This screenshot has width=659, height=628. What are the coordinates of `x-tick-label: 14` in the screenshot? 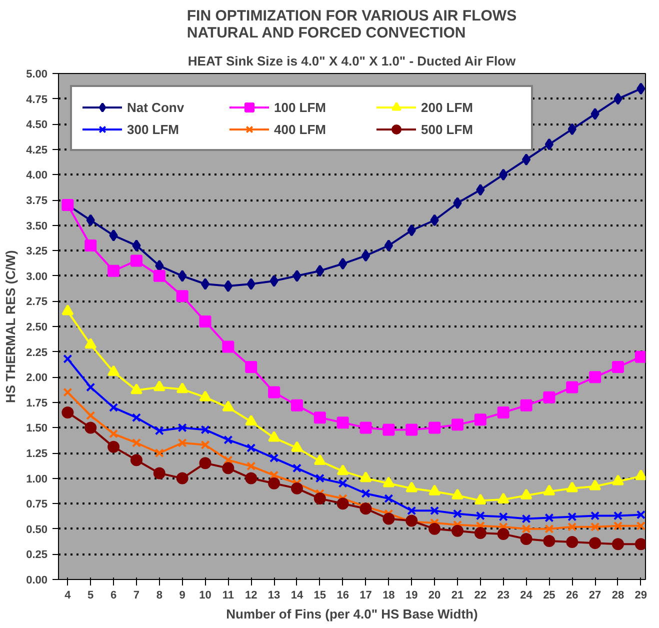 It's located at (297, 596).